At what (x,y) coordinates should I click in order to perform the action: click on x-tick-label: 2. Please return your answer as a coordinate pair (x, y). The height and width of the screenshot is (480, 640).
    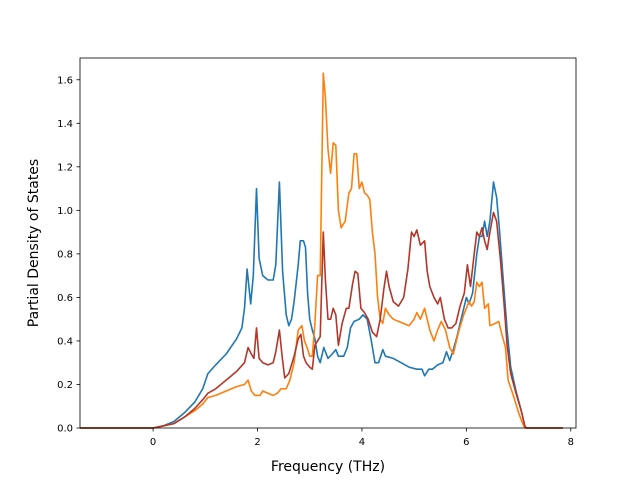
    Looking at the image, I should click on (257, 442).